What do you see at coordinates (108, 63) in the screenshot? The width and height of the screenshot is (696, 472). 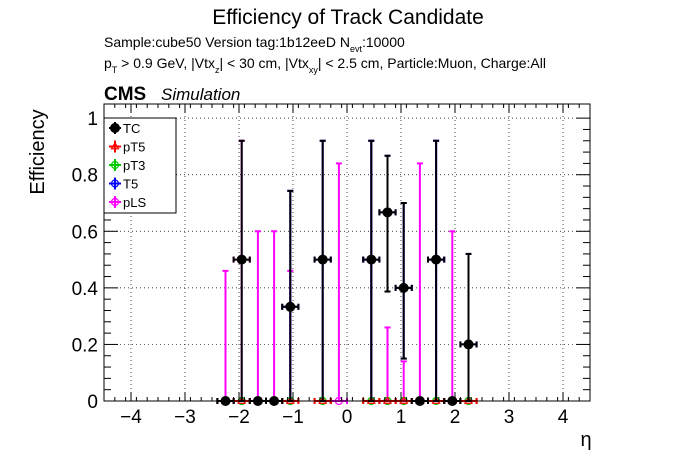 I see `info-line-2-p: p` at bounding box center [108, 63].